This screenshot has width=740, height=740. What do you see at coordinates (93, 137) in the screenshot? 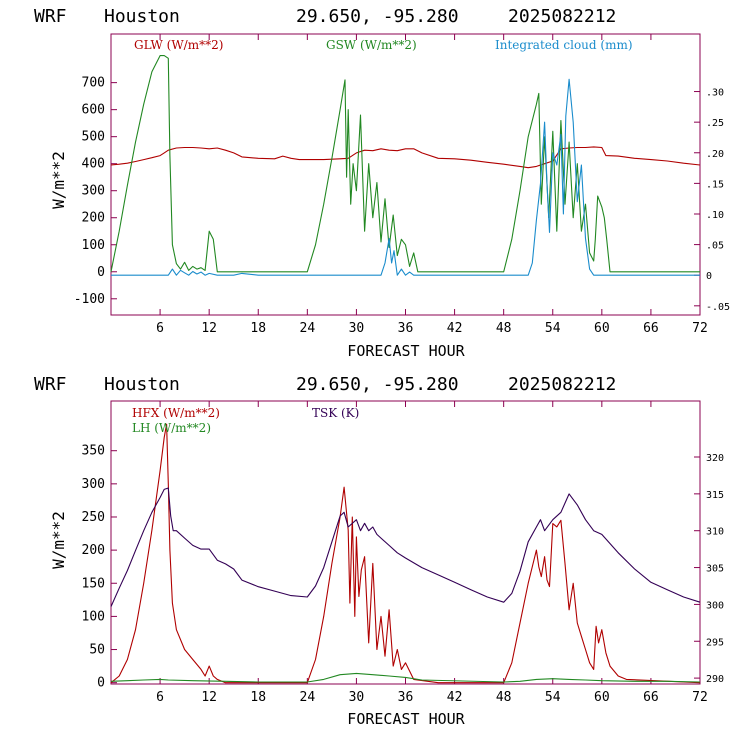
I see `y-tick-label: 500` at bounding box center [93, 137].